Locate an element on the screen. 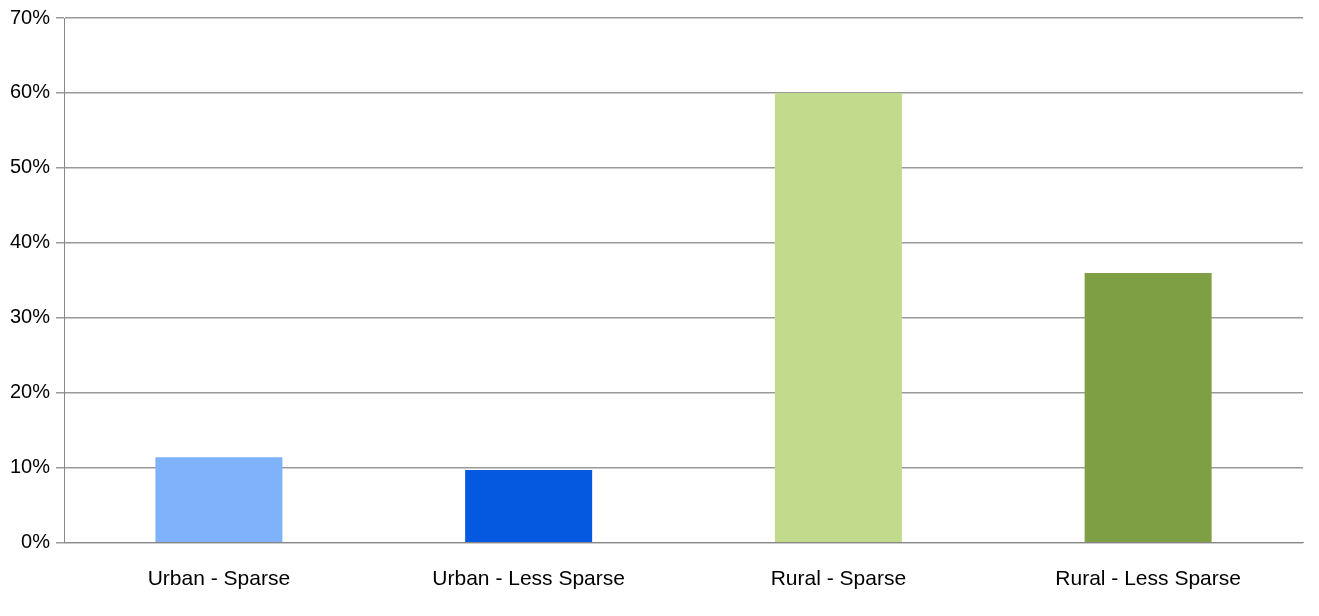 Image resolution: width=1319 pixels, height=616 pixels. y-tick-label: 70% is located at coordinates (30, 16).